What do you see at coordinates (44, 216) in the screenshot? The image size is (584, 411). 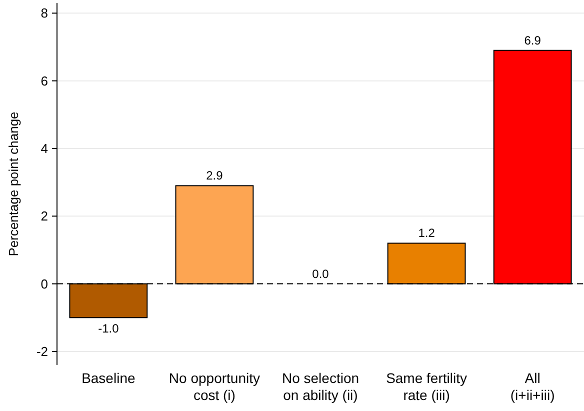 I see `y-tick-label: 2` at bounding box center [44, 216].